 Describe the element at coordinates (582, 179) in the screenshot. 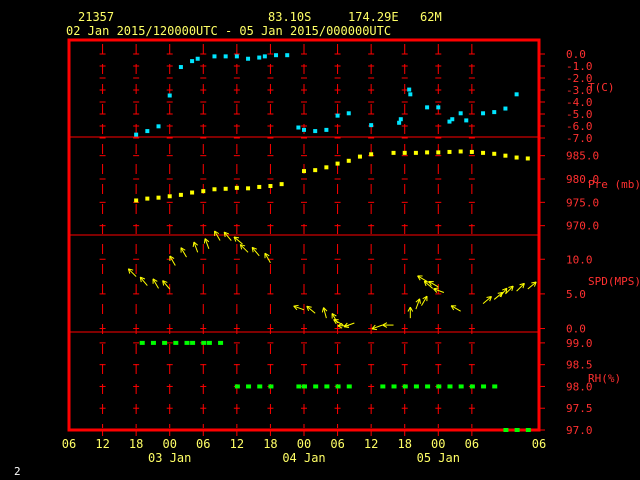

I see `pressure-y-tick: 980.0` at that location.